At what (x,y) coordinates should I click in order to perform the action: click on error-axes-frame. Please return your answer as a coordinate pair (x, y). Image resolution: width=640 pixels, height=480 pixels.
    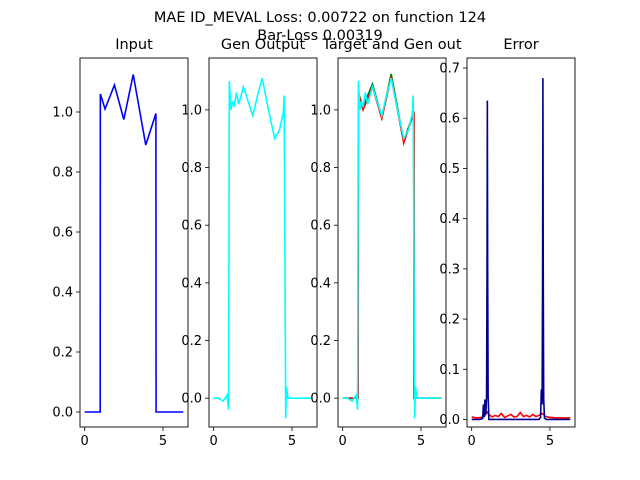
    Looking at the image, I should click on (521, 242).